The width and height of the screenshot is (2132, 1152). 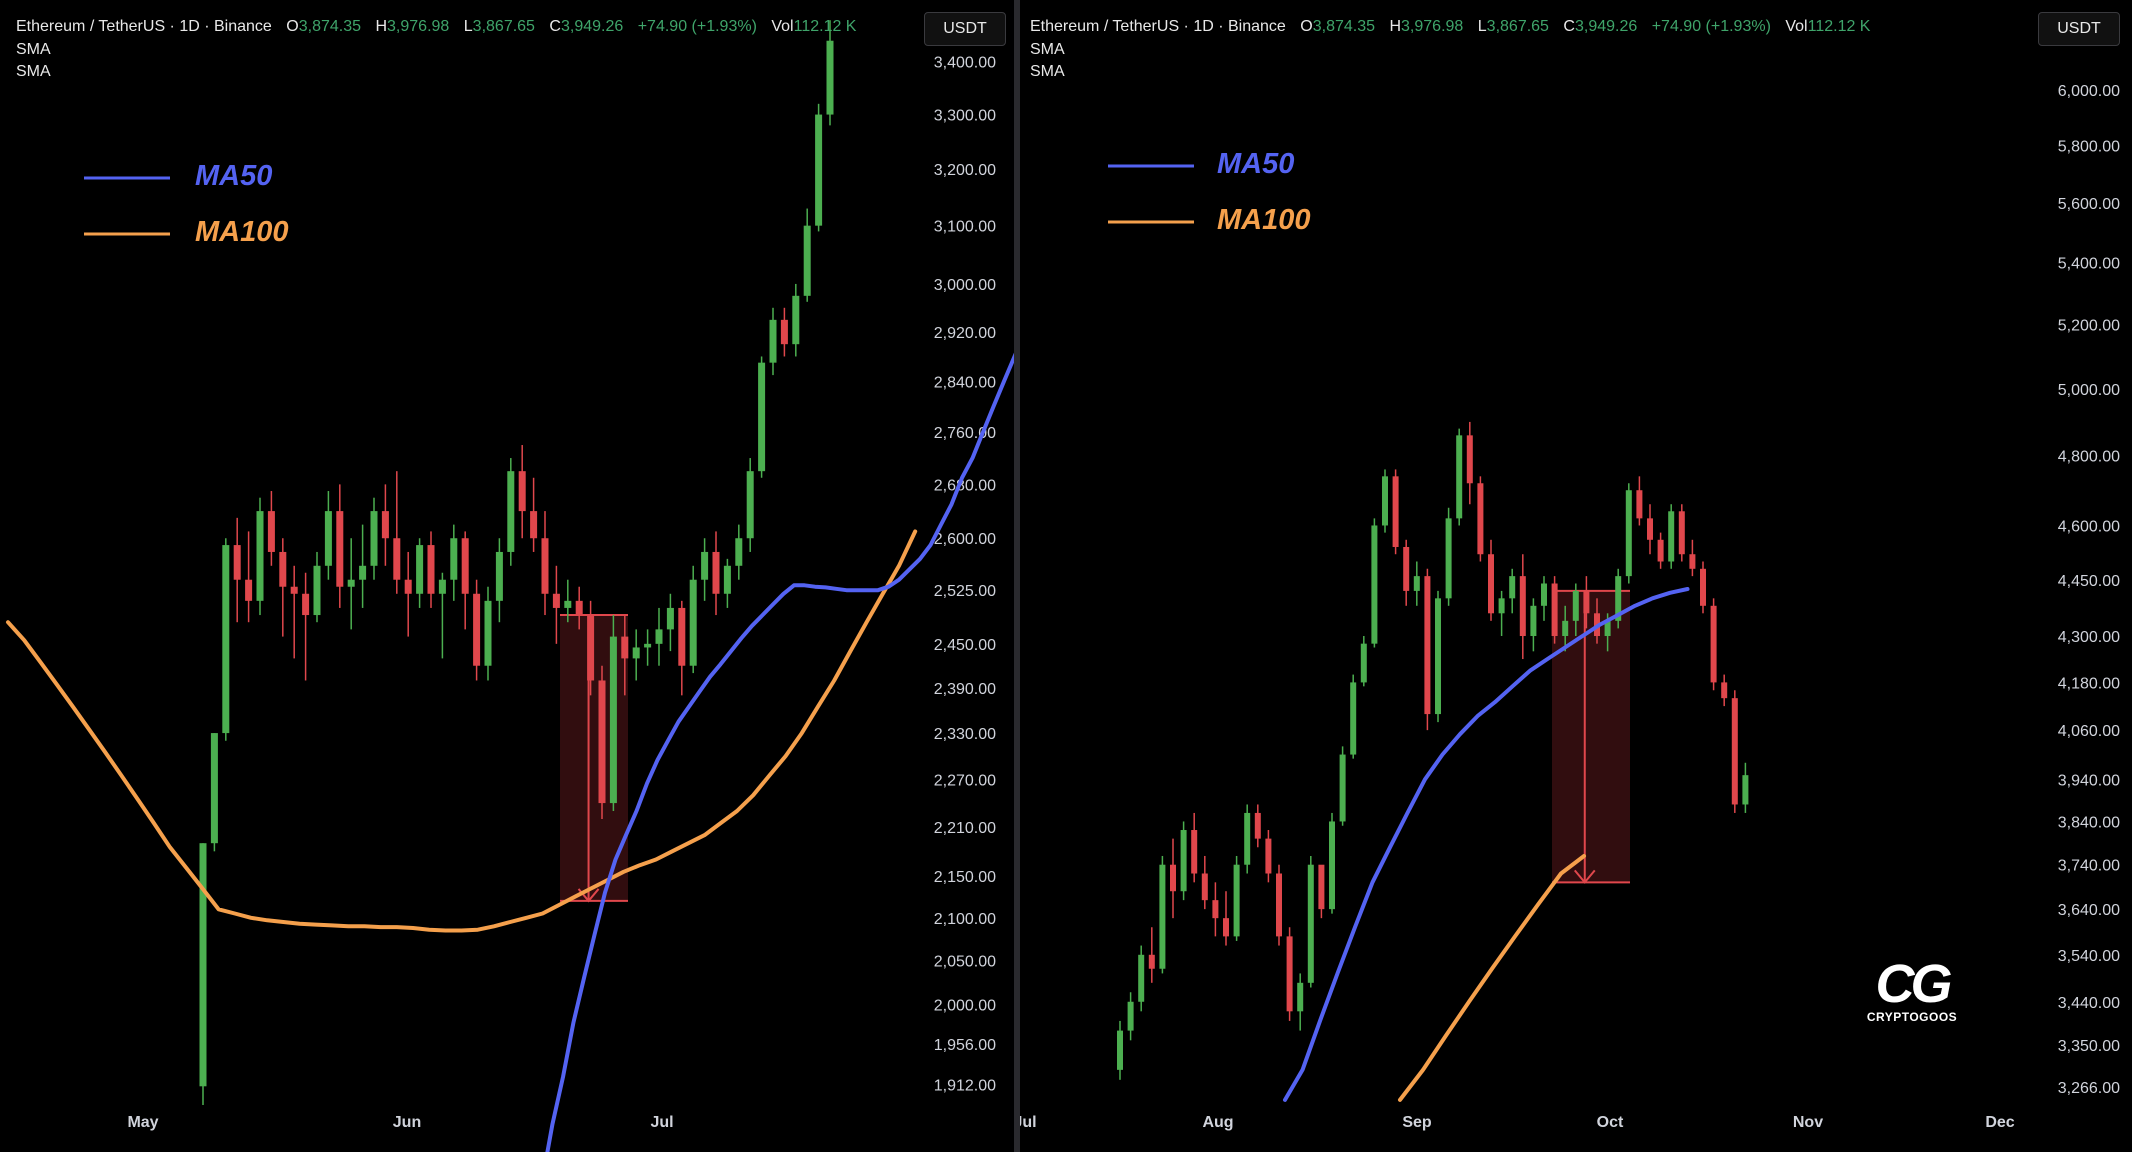 What do you see at coordinates (1017, 576) in the screenshot?
I see `panel-divider` at bounding box center [1017, 576].